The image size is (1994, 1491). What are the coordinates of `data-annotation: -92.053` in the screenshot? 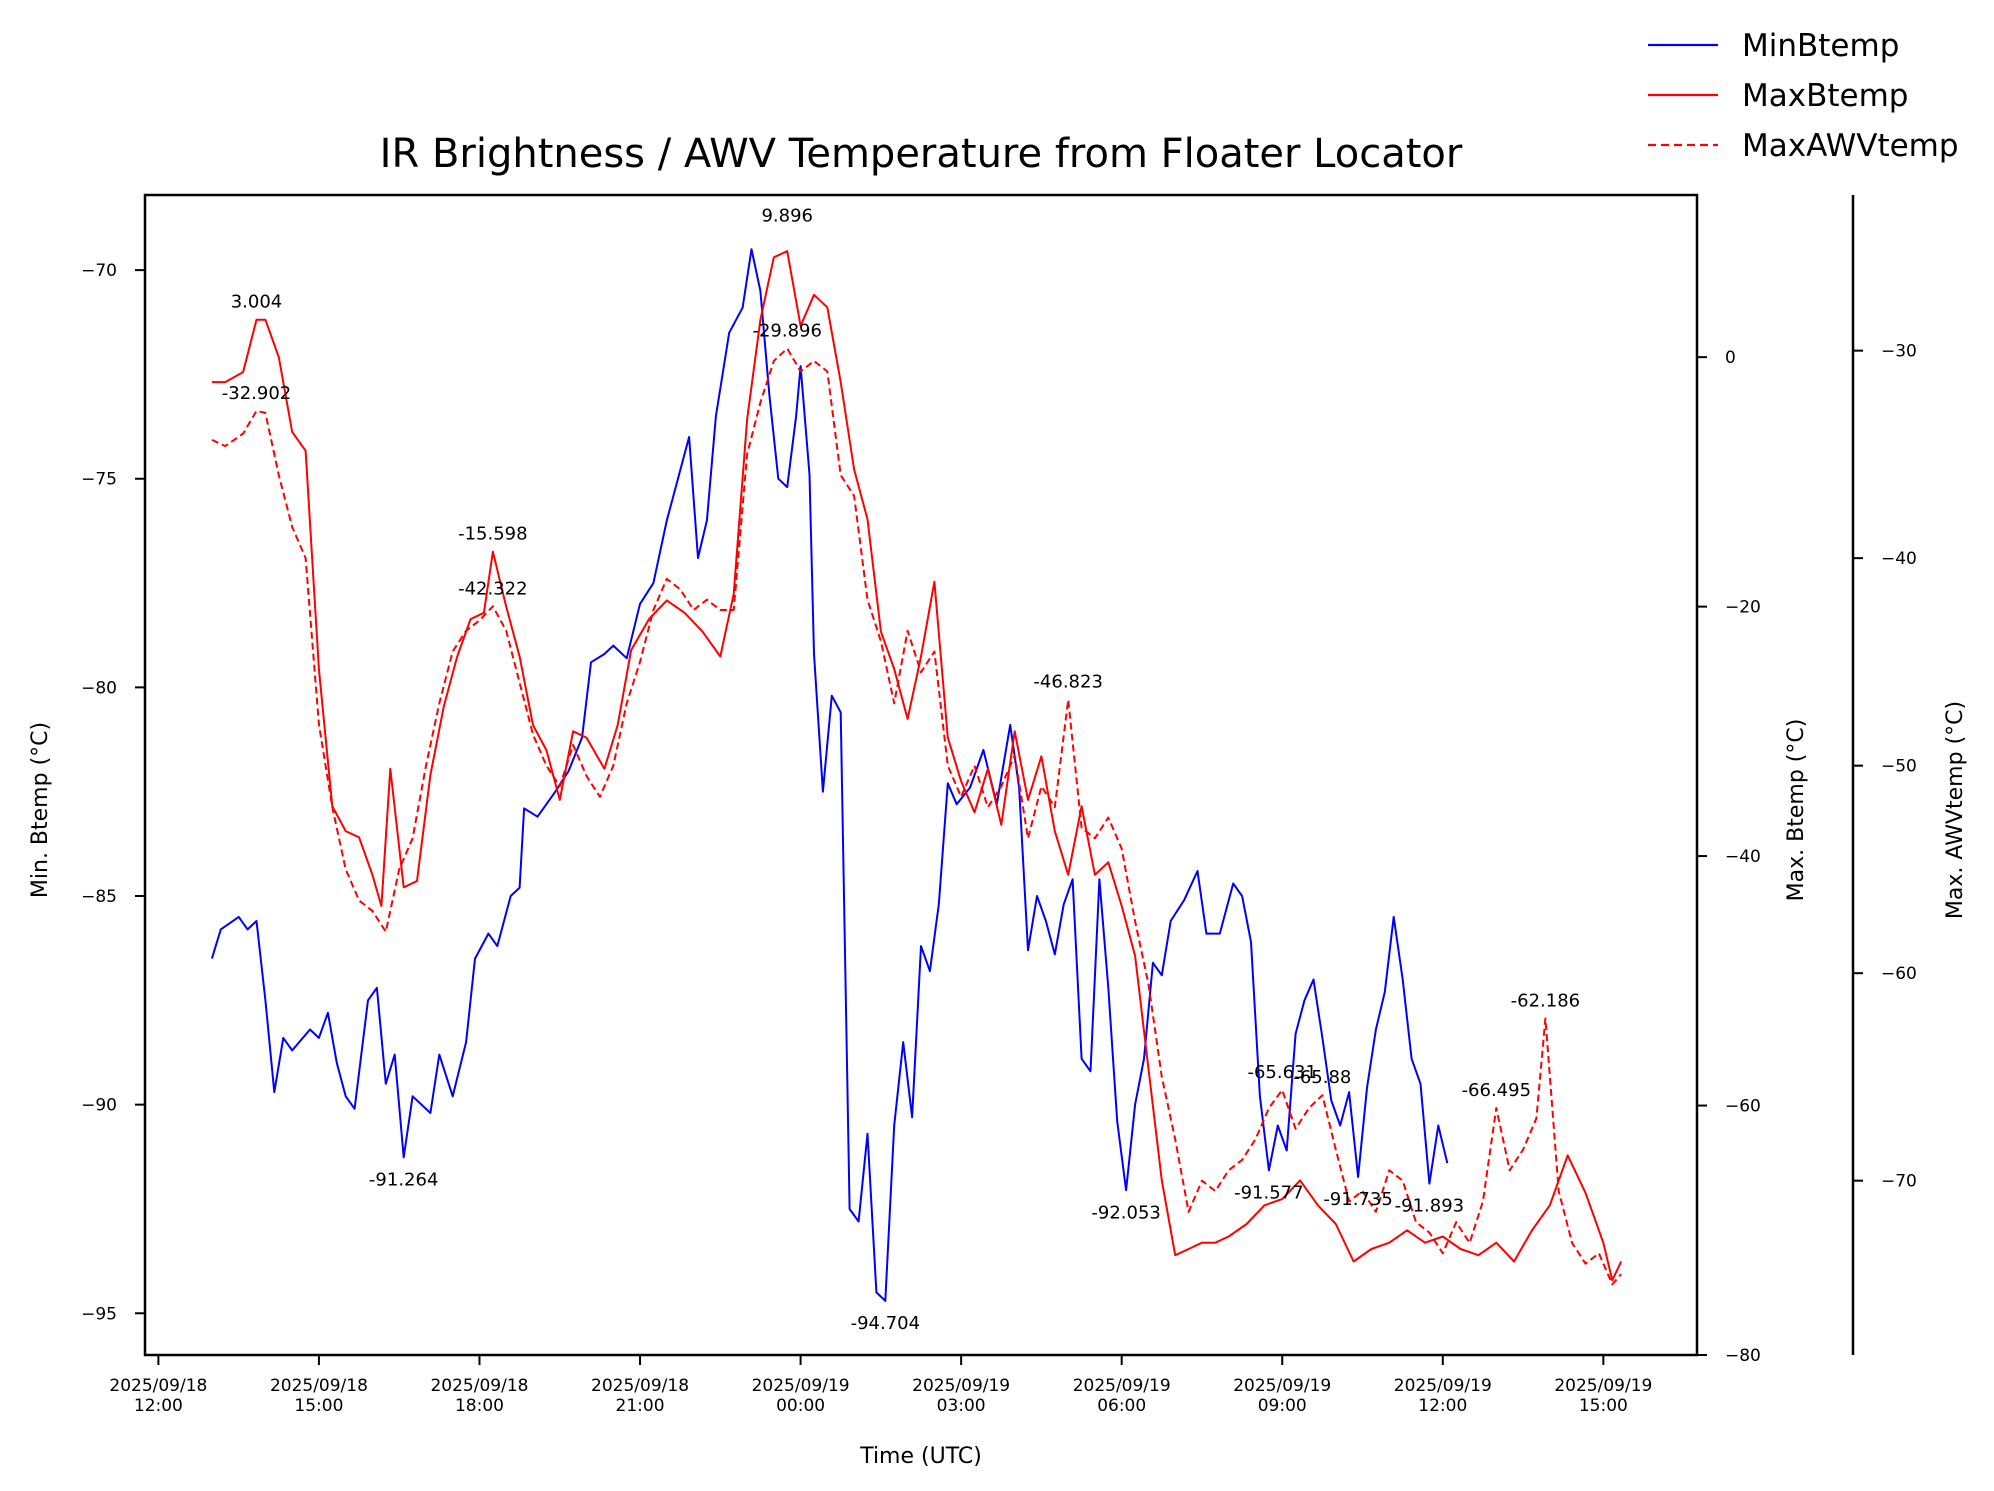 It's located at (1125, 1212).